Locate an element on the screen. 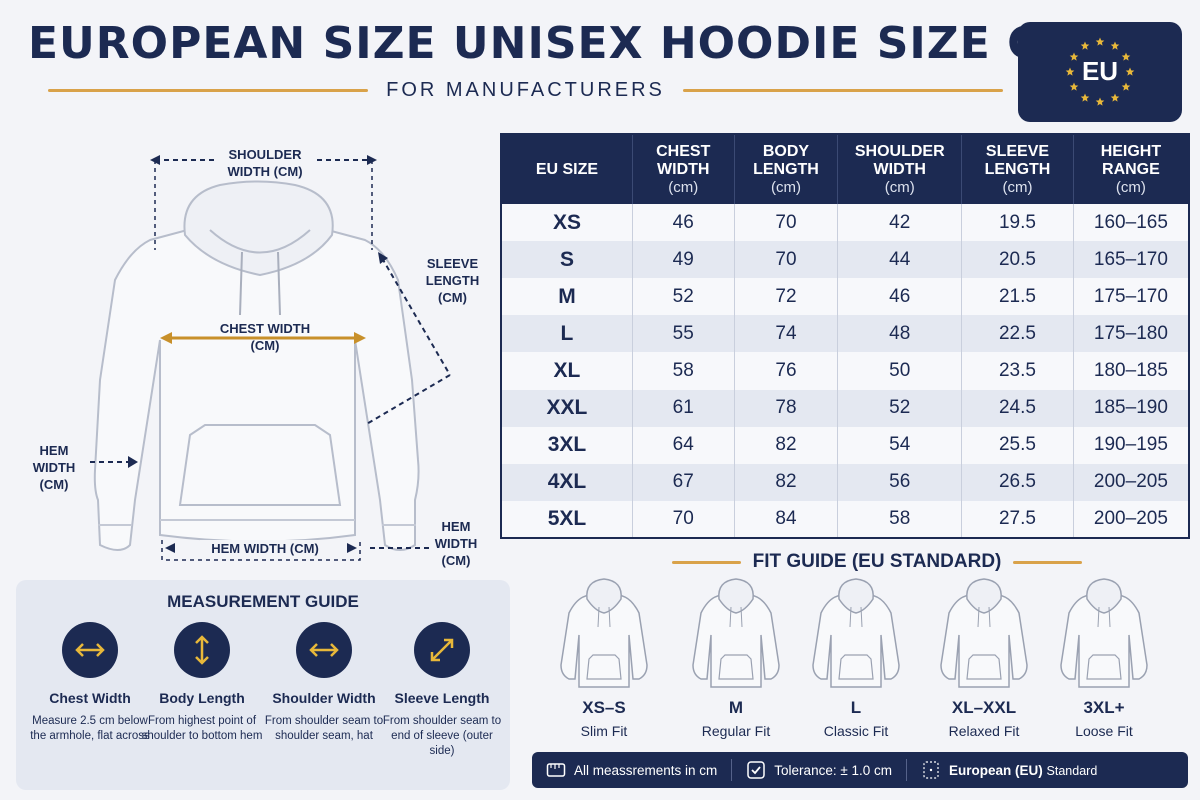 Image resolution: width=1200 pixels, height=800 pixels. value-cell: 48 is located at coordinates (900, 334).